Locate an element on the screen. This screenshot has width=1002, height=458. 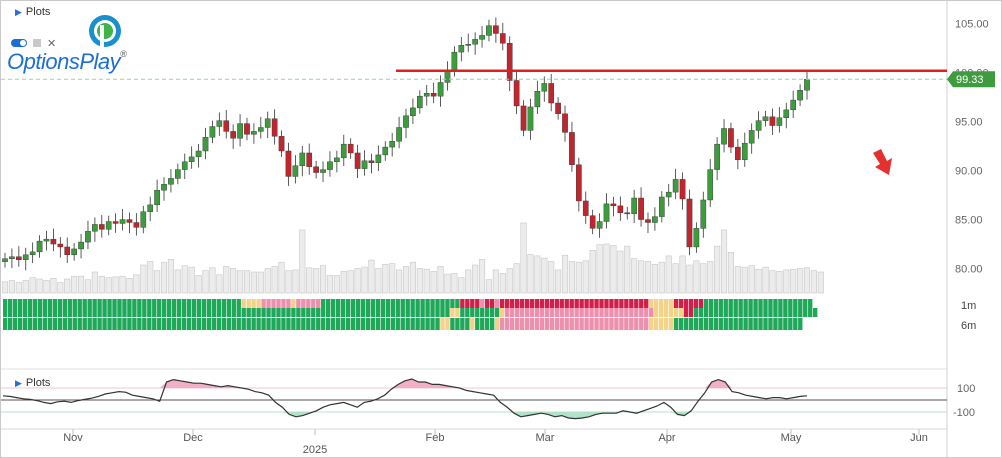
plots-toggle-bottom: ▶ Plots is located at coordinates (32, 383).